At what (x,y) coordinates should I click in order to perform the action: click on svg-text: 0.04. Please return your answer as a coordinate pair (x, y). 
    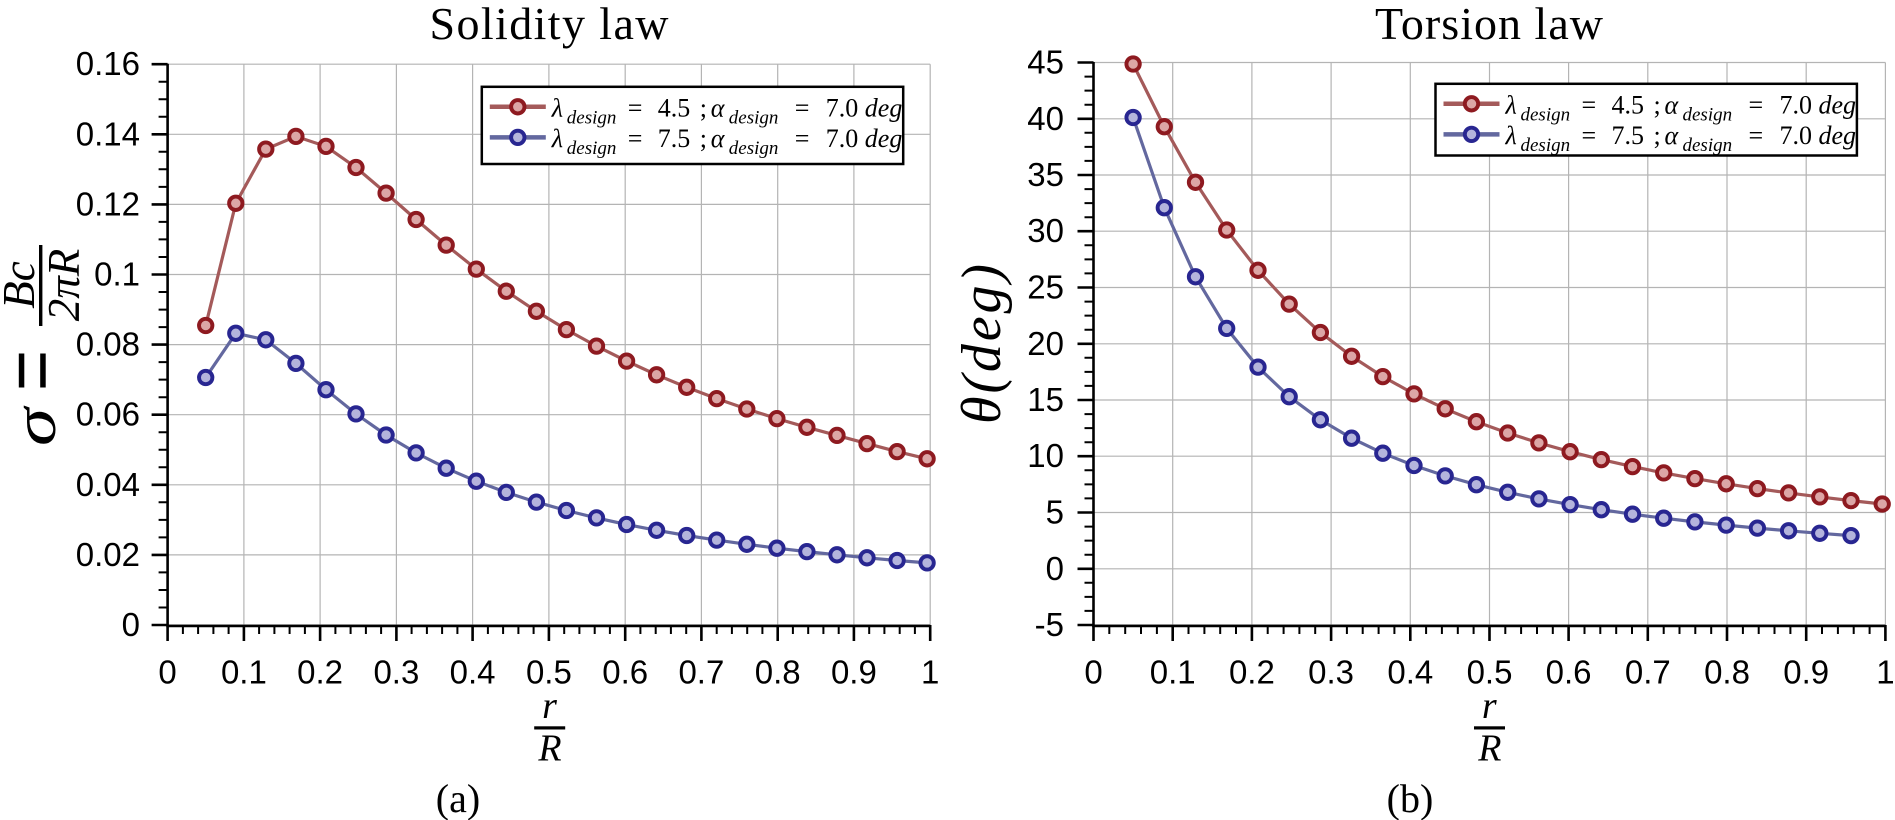
    Looking at the image, I should click on (108, 484).